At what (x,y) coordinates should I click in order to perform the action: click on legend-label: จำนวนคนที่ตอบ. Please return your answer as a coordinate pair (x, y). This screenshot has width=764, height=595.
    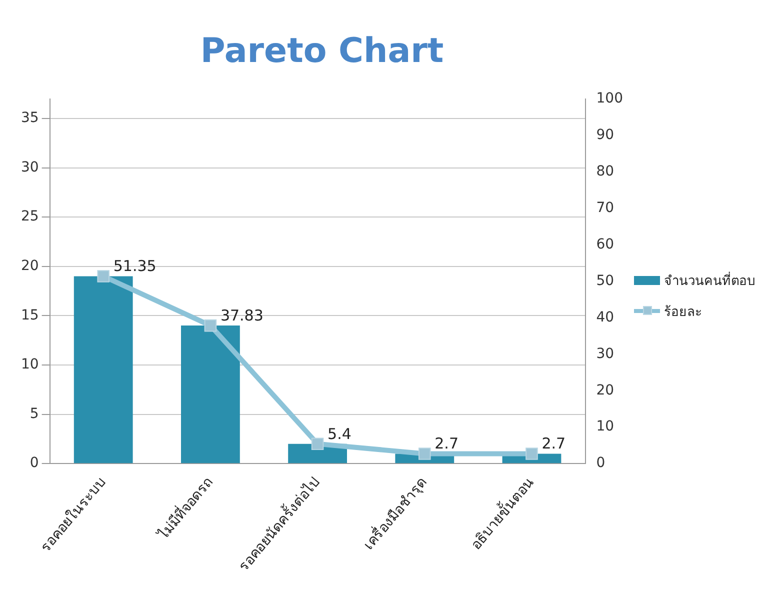
    Looking at the image, I should click on (709, 280).